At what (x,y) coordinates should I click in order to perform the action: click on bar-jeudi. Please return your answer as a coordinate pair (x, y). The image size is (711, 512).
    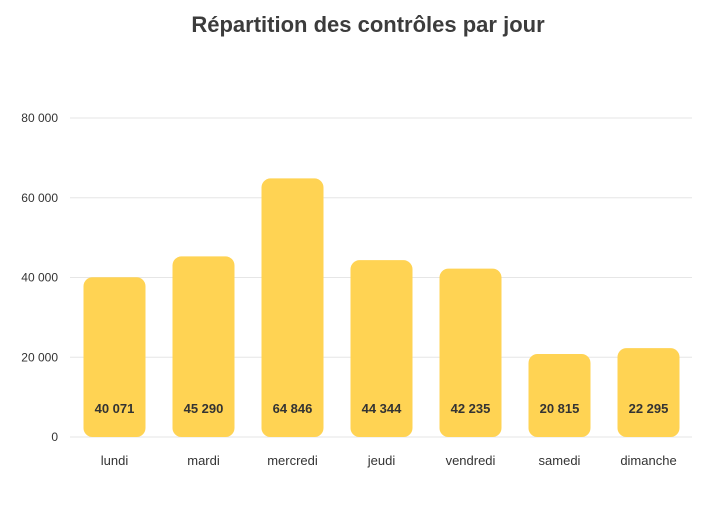
    Looking at the image, I should click on (381, 348).